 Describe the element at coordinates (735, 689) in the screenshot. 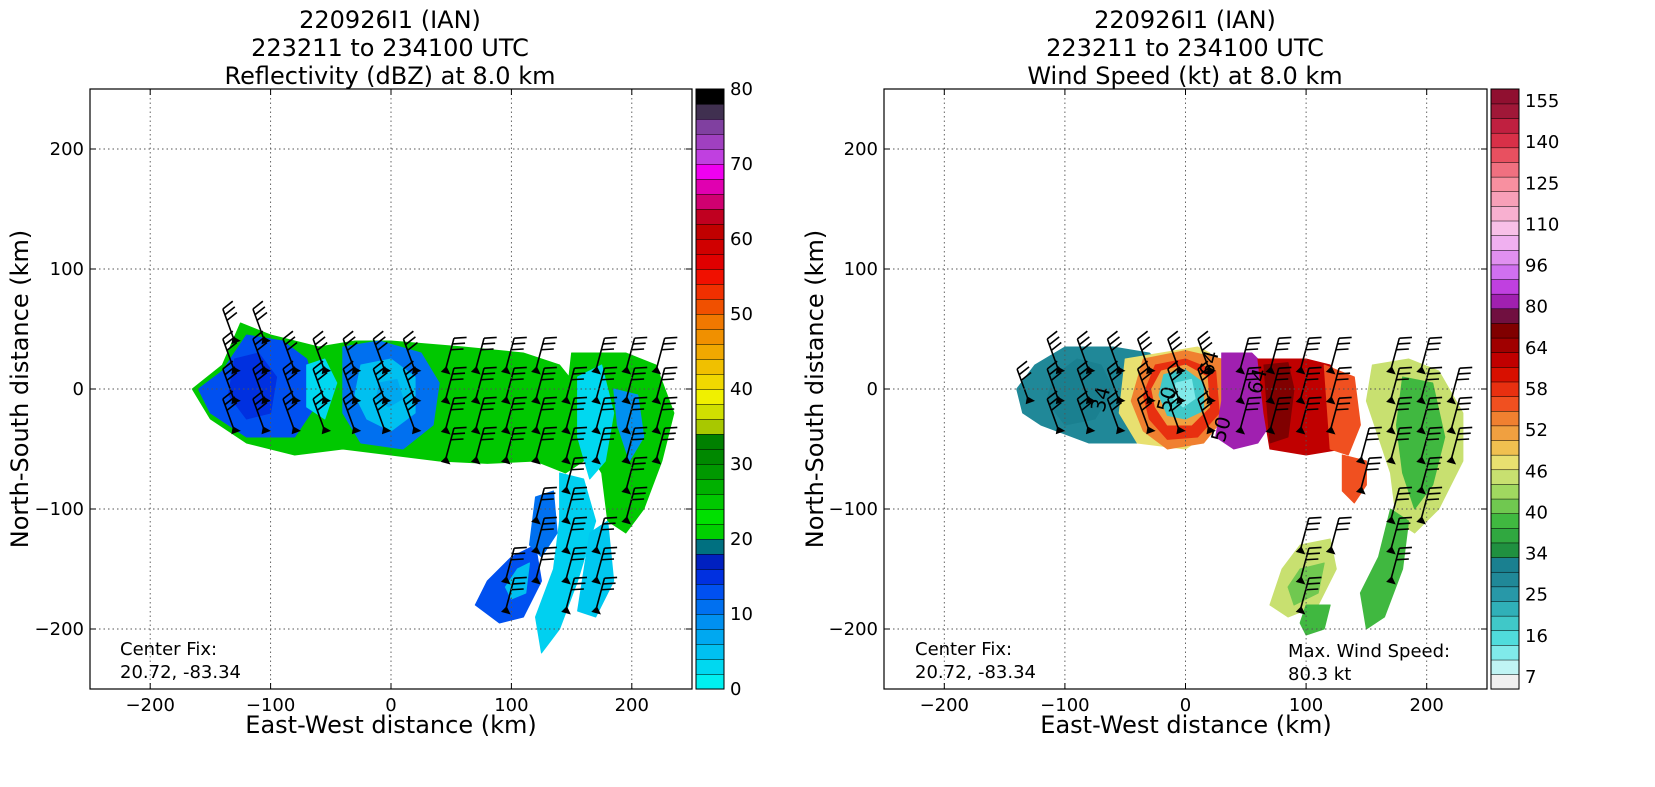

I see `colorbar-tick-label: 0` at that location.